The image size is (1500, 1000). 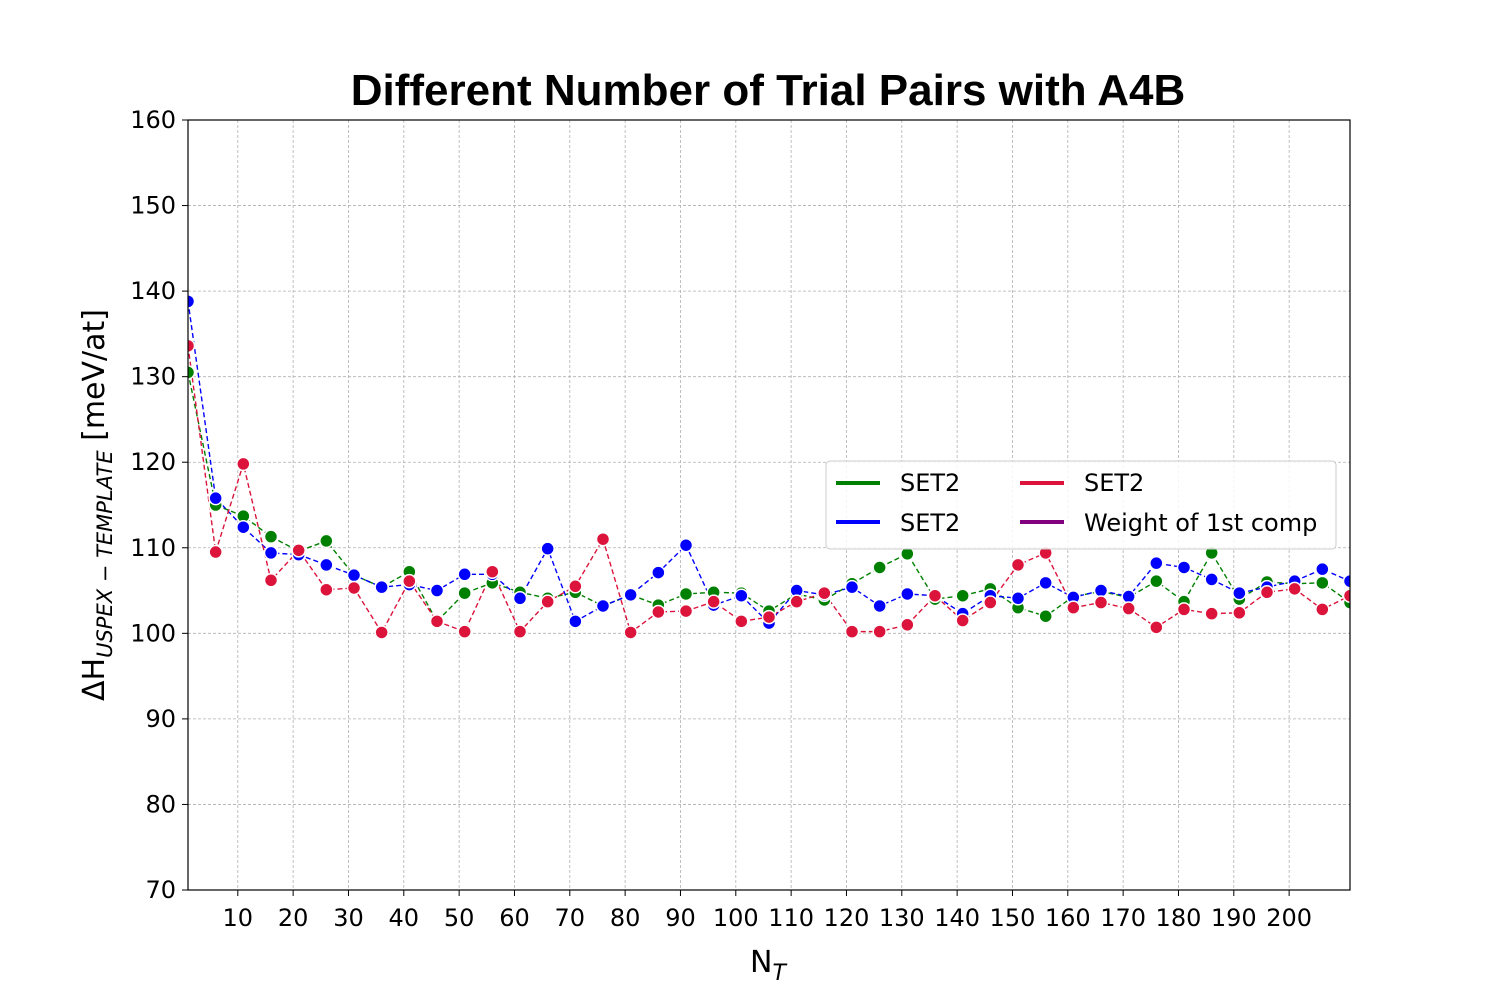 I want to click on y-axis-label-main: ΔH, so click(x=94, y=679).